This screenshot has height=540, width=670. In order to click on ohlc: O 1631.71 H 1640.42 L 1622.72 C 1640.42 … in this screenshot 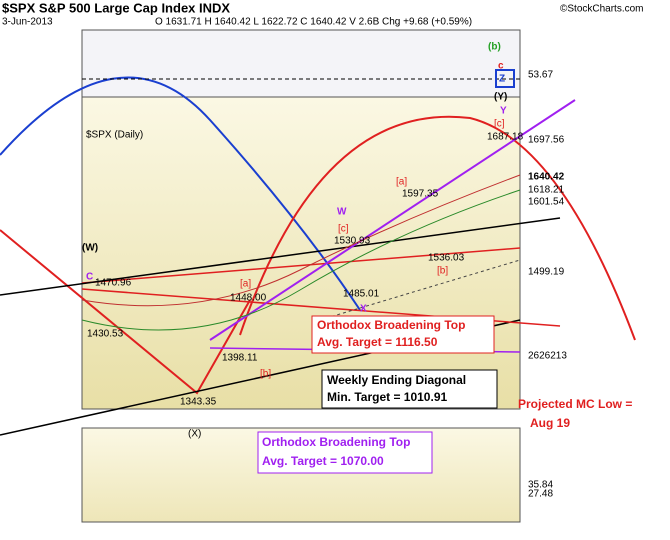, I will do `click(313, 22)`.